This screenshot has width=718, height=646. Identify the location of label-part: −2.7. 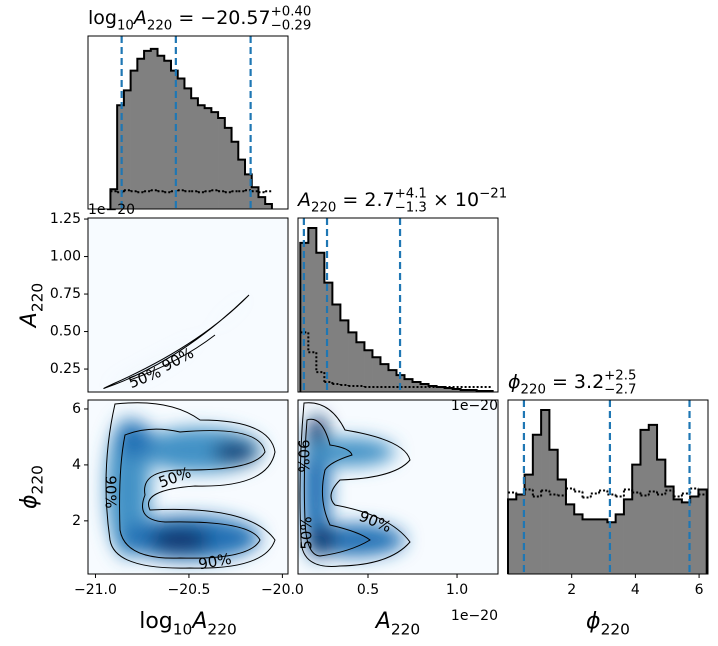
(620, 390).